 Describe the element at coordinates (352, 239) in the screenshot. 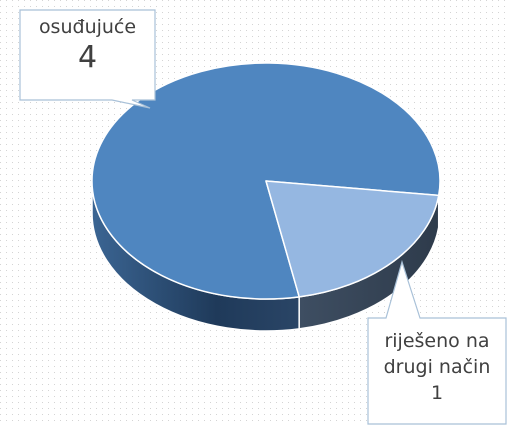

I see `pie-slice` at that location.